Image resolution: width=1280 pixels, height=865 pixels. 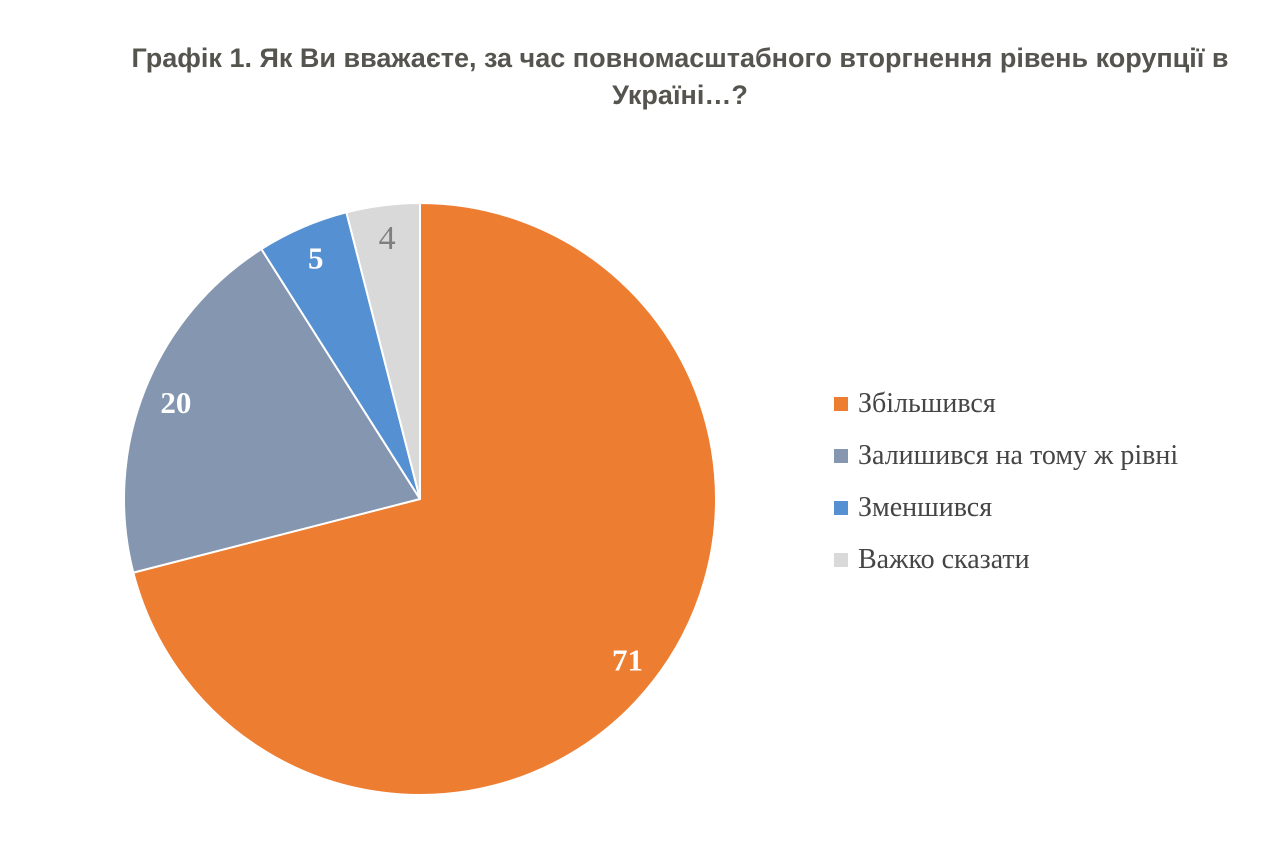 I want to click on legend-item-decreased: Зменшився, so click(x=1006, y=508).